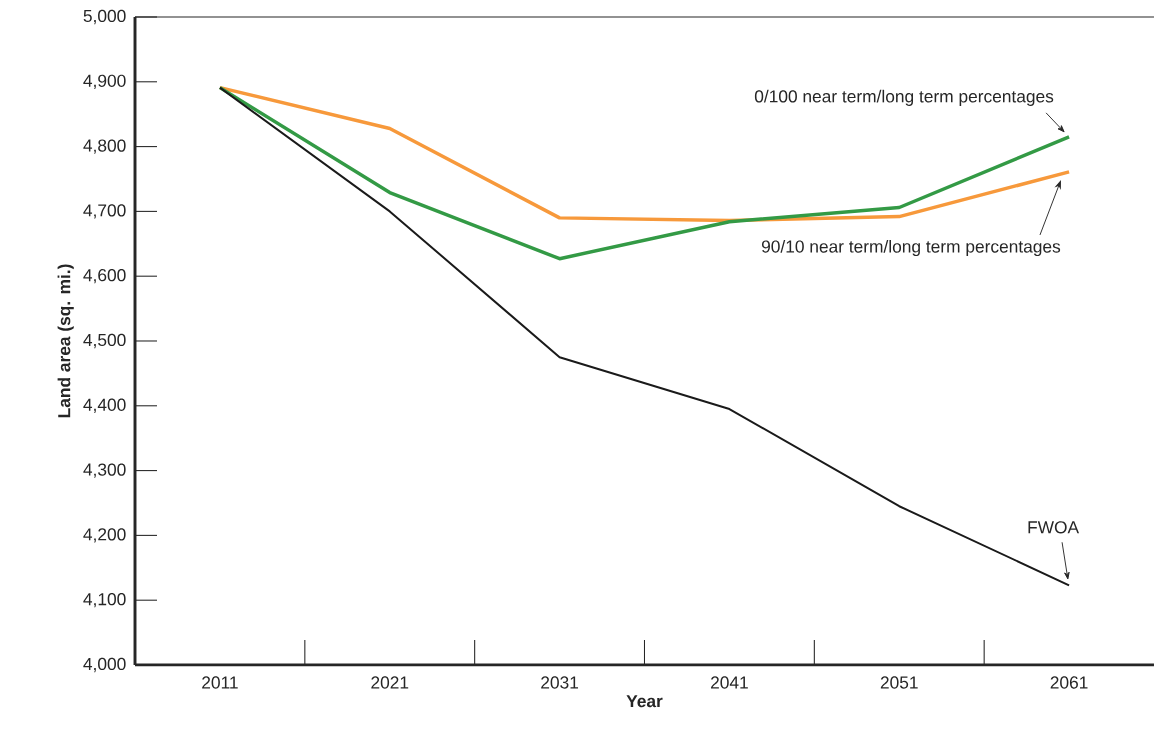 The width and height of the screenshot is (1154, 735). I want to click on x-tick-label: 2061, so click(1069, 682).